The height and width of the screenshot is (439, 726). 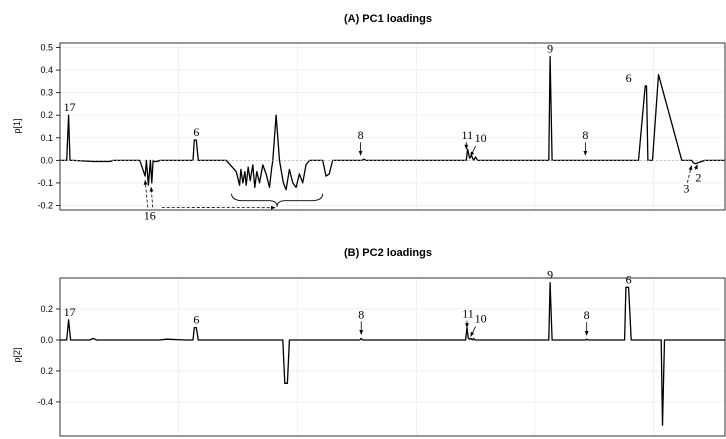 What do you see at coordinates (348, 302) in the screenshot?
I see `panel-b-annotations: 17 6 8 11 10 9 8 6` at bounding box center [348, 302].